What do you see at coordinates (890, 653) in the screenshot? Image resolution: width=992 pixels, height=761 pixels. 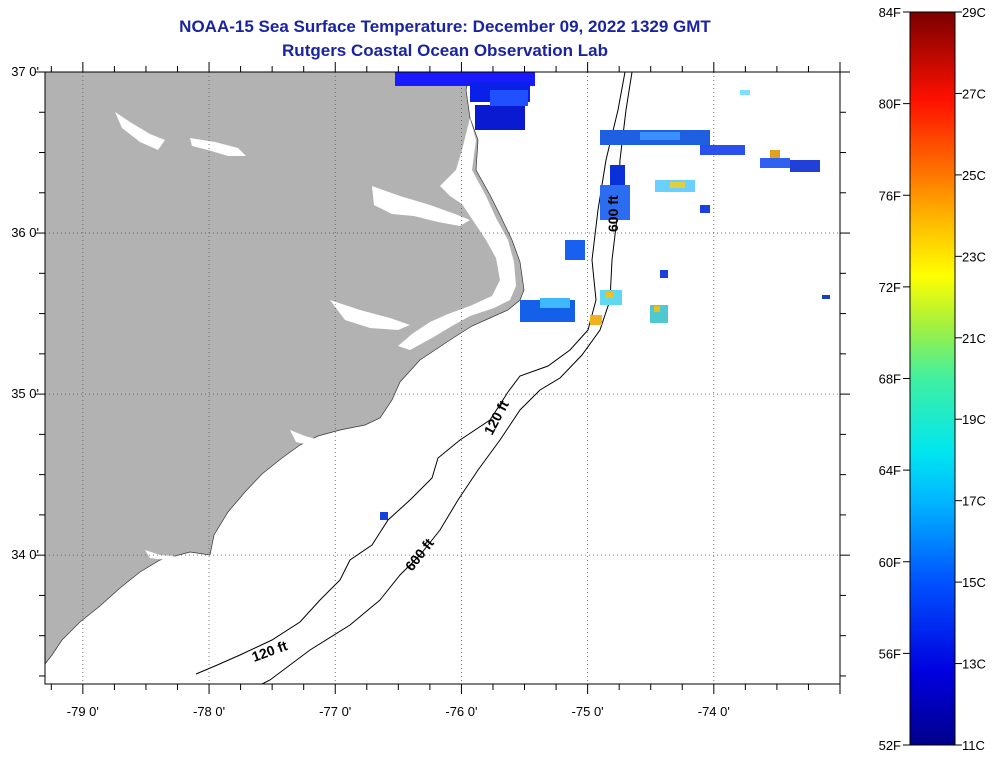 I see `colorbar-f-label: 56F` at bounding box center [890, 653].